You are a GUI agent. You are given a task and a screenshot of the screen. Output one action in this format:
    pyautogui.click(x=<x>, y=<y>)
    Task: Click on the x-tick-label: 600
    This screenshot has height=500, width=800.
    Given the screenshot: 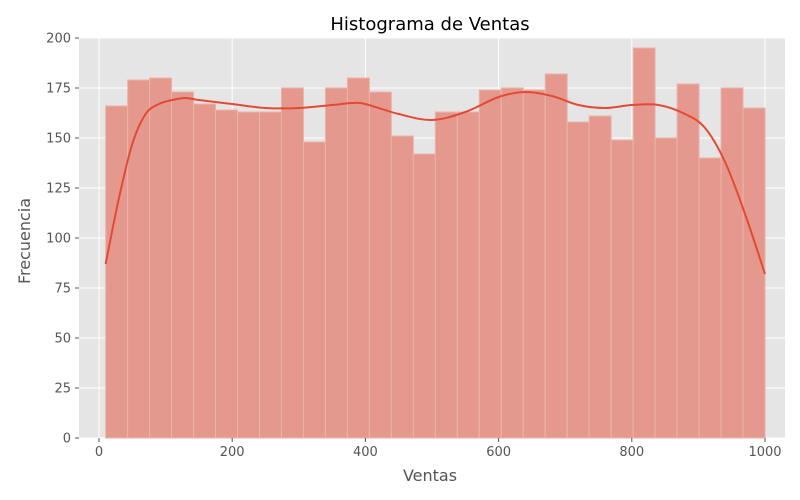 What is the action you would take?
    pyautogui.click(x=498, y=452)
    